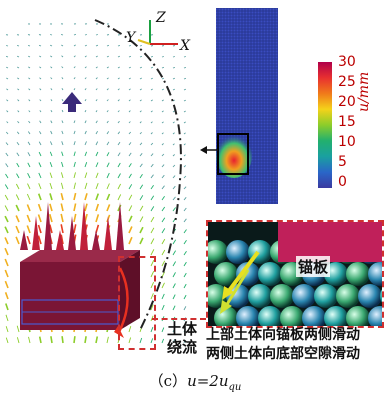 The height and width of the screenshot is (406, 390). I want to click on soil-flow-line2: 绕流, so click(181, 347).